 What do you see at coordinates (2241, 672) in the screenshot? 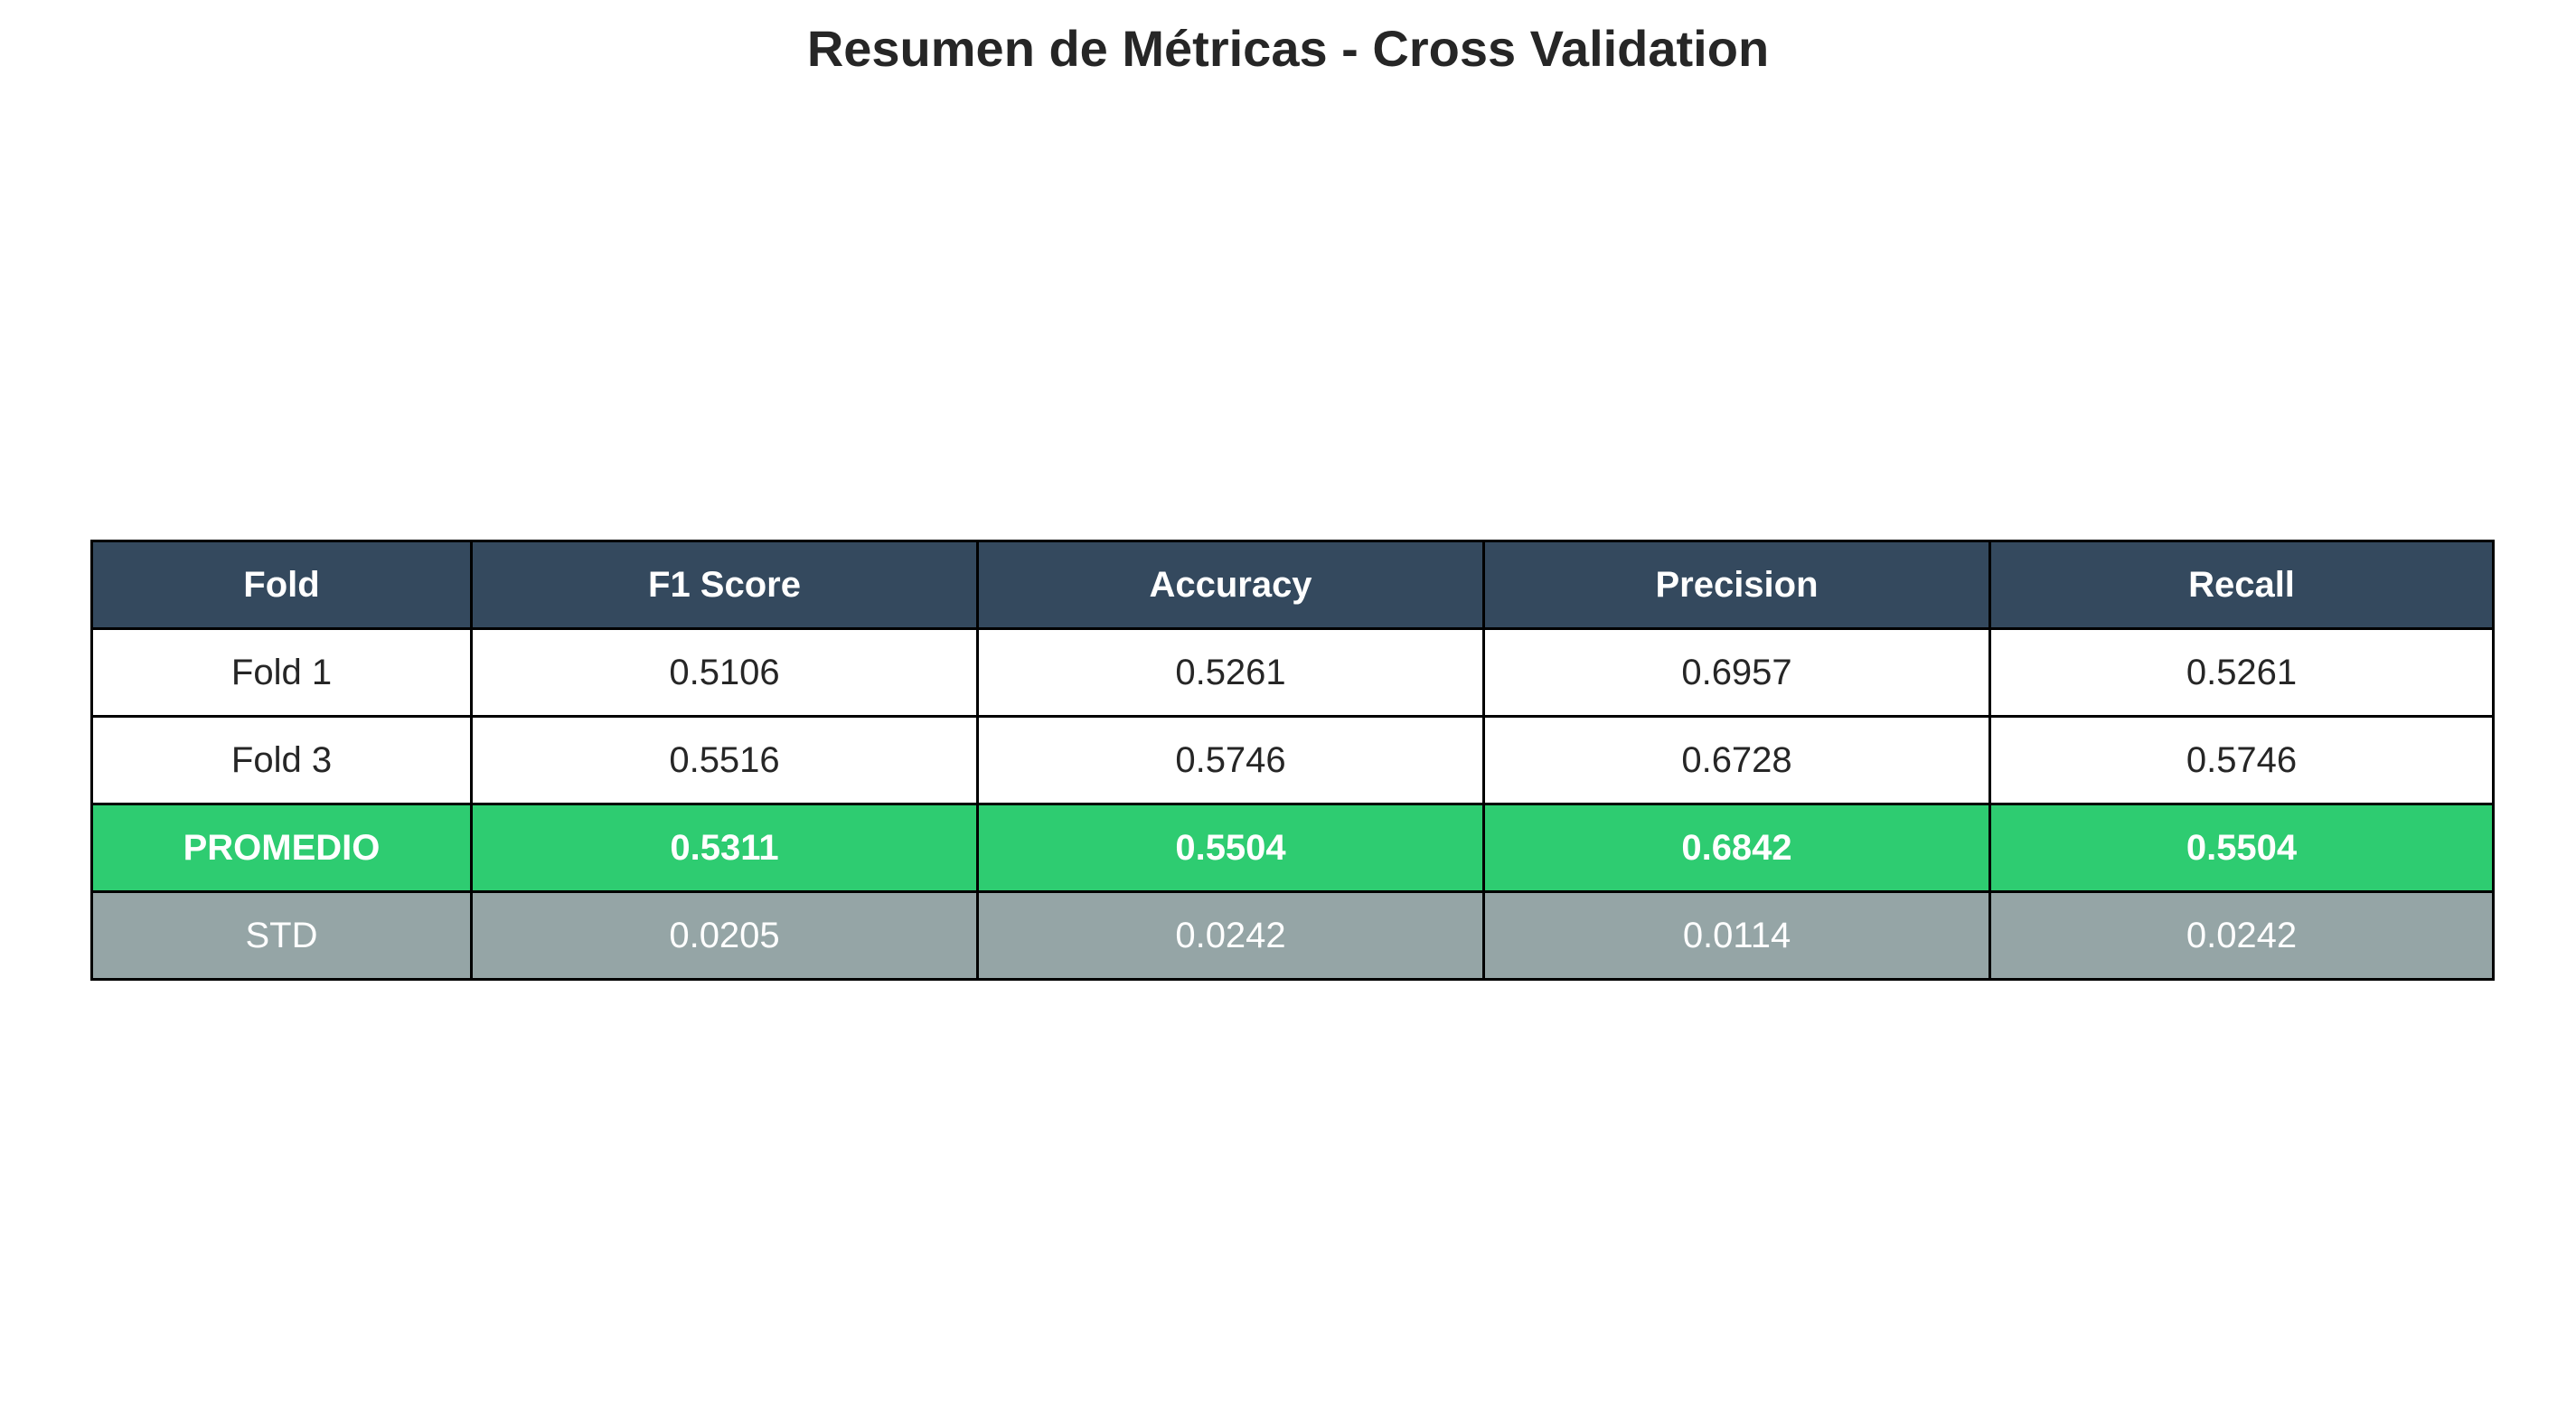
I see `cell-recall: 0.5261` at bounding box center [2241, 672].